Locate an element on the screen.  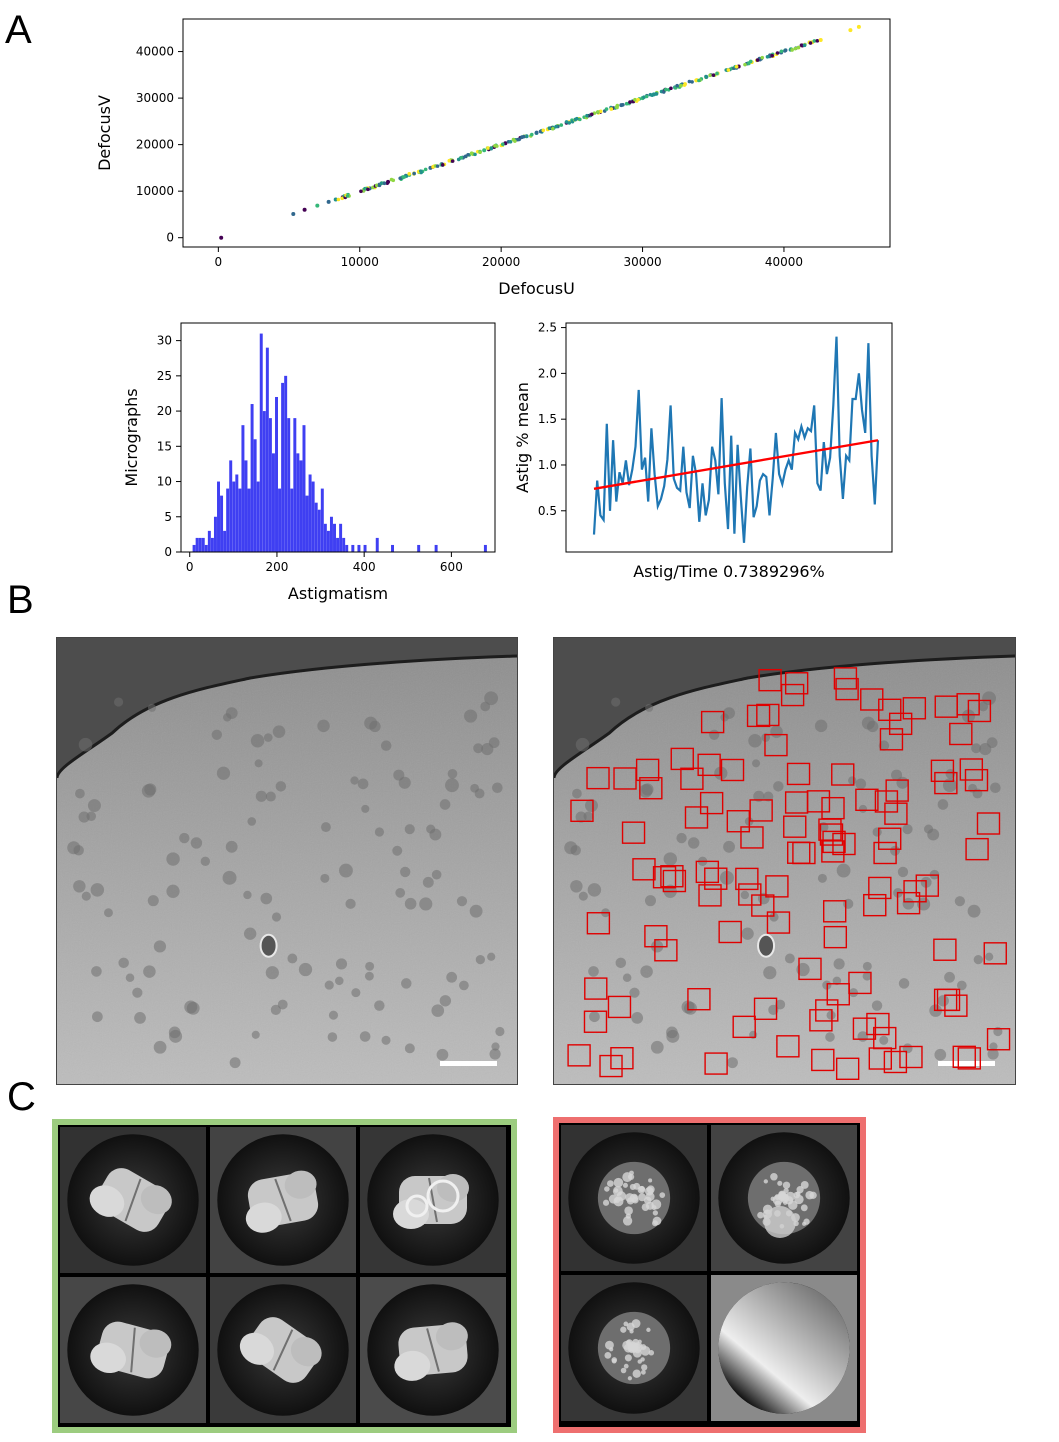
y-tick-label: 40000 is located at coordinates (155, 52).